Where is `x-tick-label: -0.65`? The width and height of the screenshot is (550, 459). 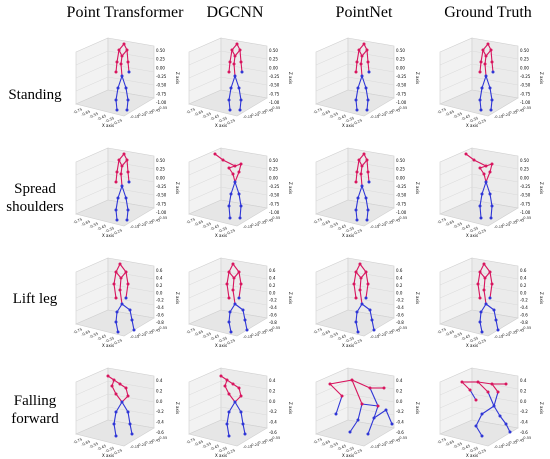 x-tick-label: -0.65 is located at coordinates (86, 444).